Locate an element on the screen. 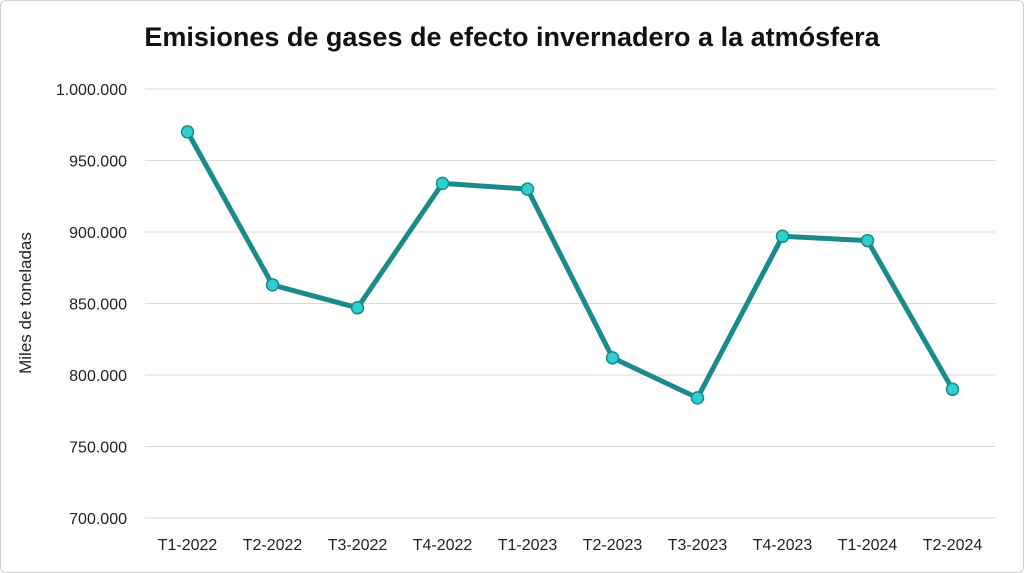 The height and width of the screenshot is (573, 1024). x-tick-label: T1-2023 is located at coordinates (528, 545).